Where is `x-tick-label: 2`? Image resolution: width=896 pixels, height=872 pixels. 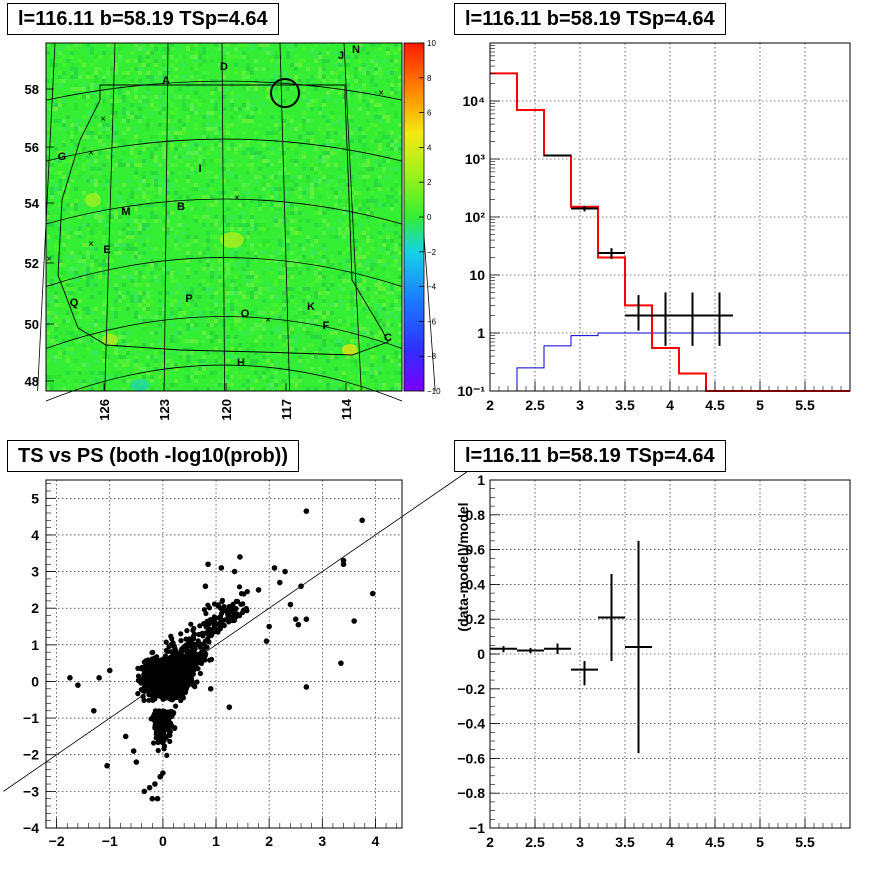 x-tick-label: 2 is located at coordinates (490, 405).